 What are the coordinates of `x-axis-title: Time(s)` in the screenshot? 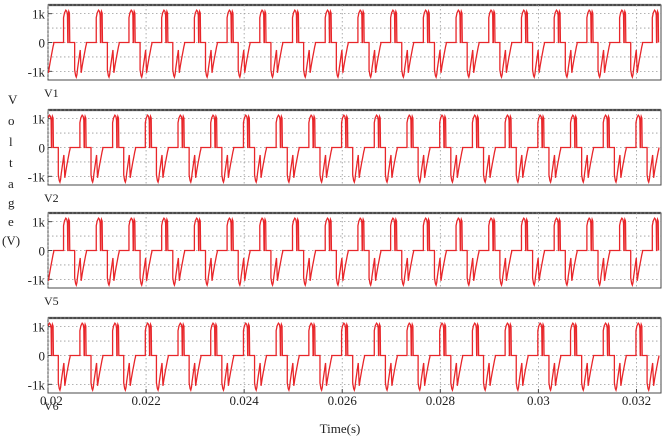 It's located at (340, 428).